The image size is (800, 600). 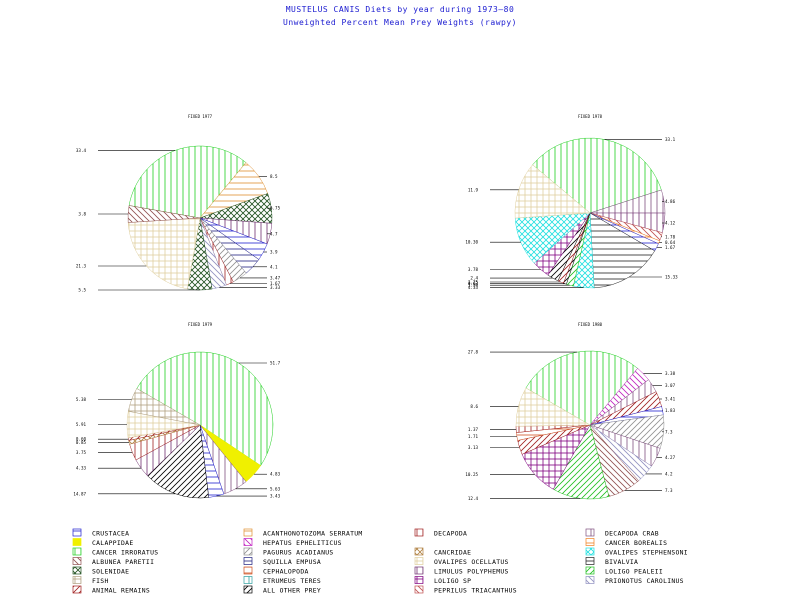 What do you see at coordinates (471, 562) in the screenshot?
I see `legend-label: OVALIPES OCELLATUS` at bounding box center [471, 562].